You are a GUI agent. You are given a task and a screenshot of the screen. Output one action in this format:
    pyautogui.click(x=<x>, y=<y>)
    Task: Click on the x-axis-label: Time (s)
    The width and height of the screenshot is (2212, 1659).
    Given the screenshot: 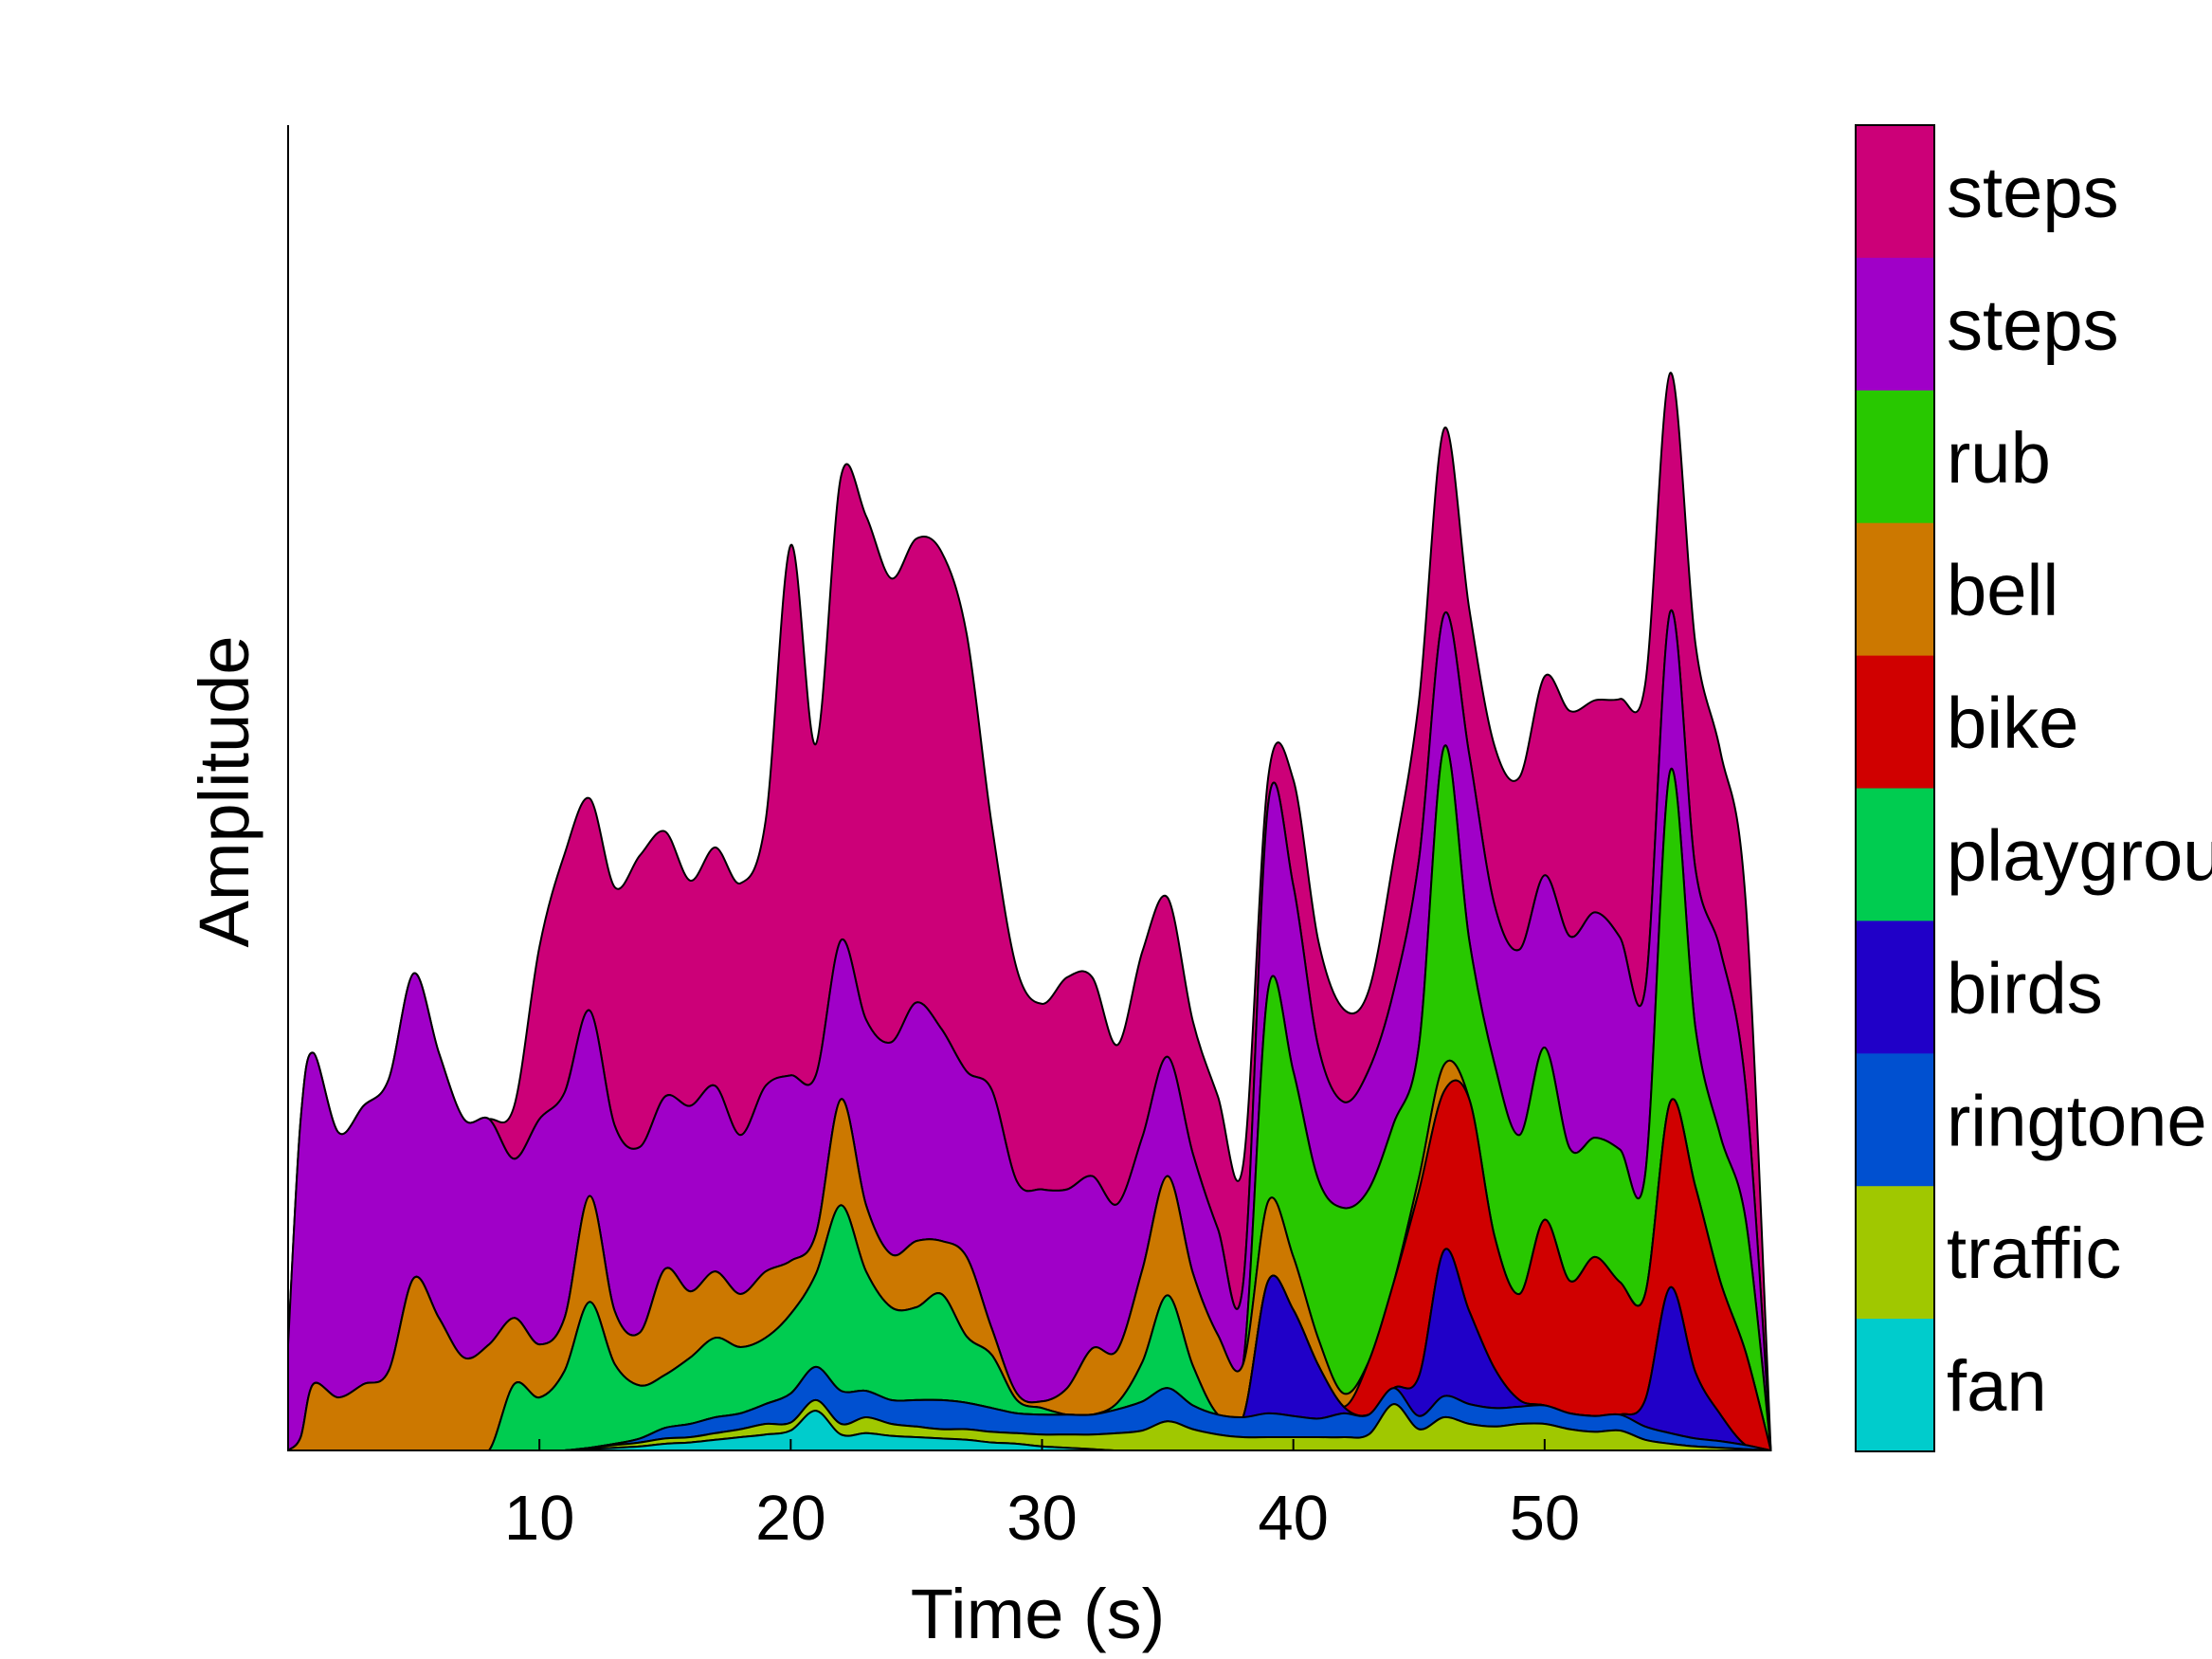 What is the action you would take?
    pyautogui.click(x=1038, y=1614)
    